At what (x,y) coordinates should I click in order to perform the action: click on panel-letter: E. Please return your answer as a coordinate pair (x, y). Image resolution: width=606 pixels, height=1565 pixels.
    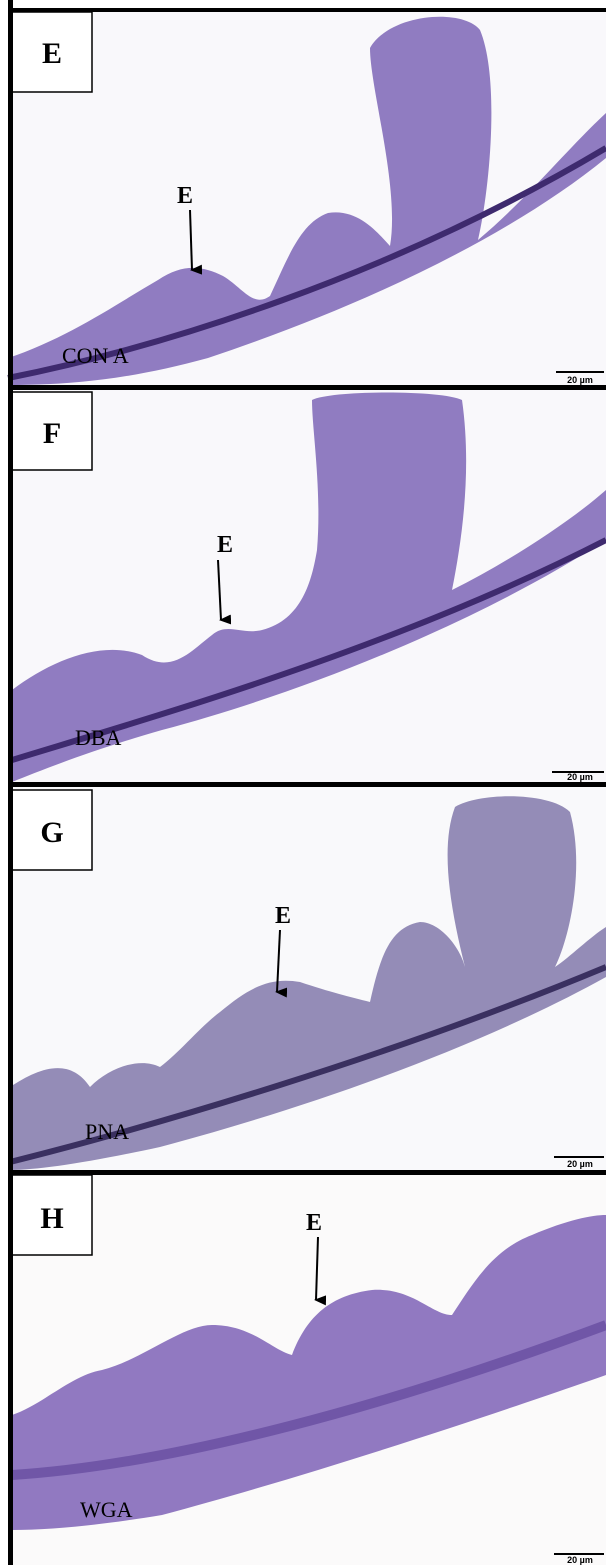
    Looking at the image, I should click on (52, 53).